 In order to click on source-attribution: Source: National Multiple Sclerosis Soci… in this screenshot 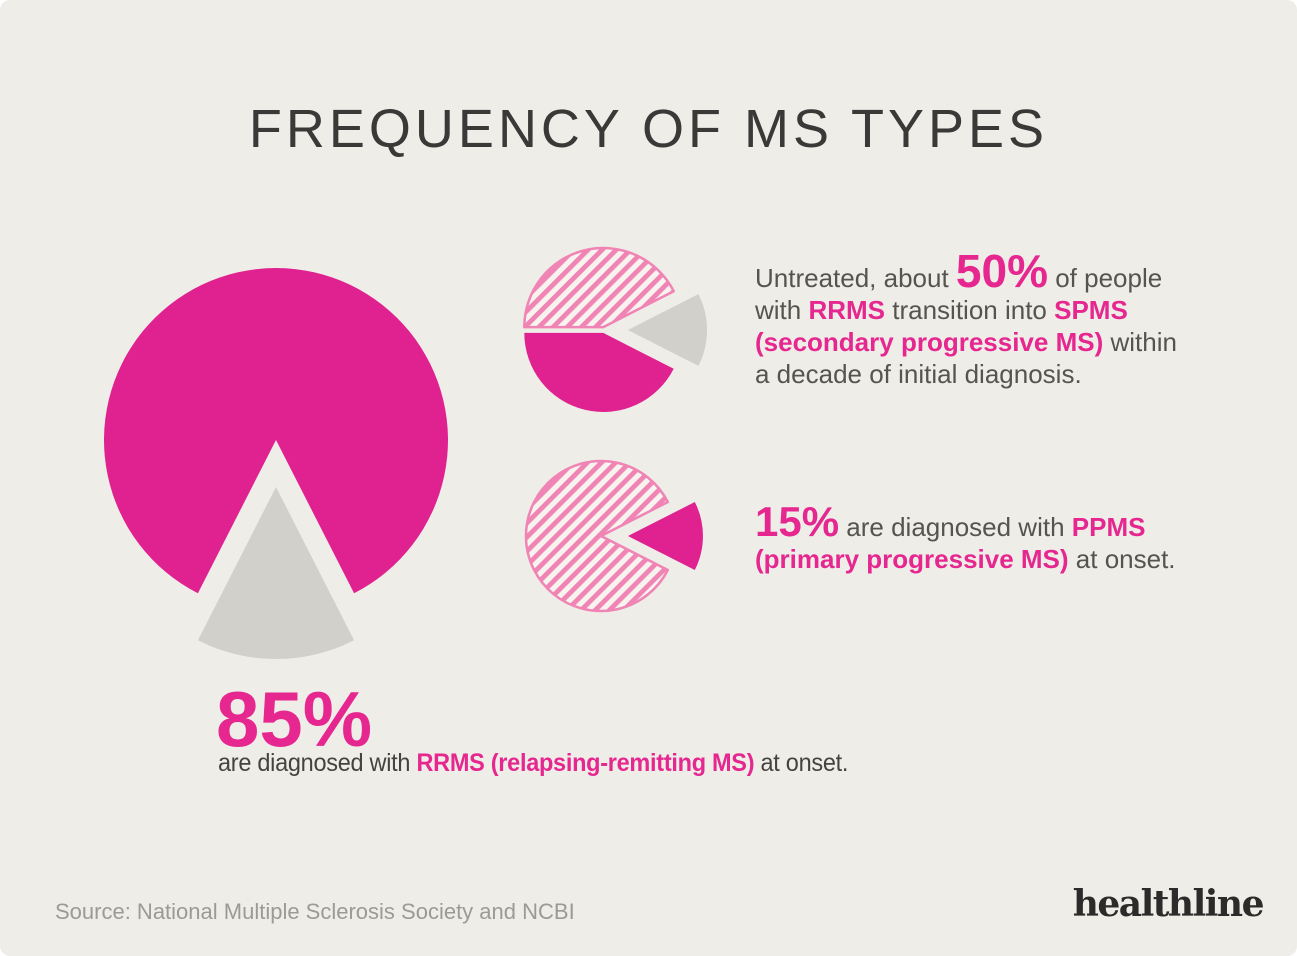, I will do `click(315, 911)`.